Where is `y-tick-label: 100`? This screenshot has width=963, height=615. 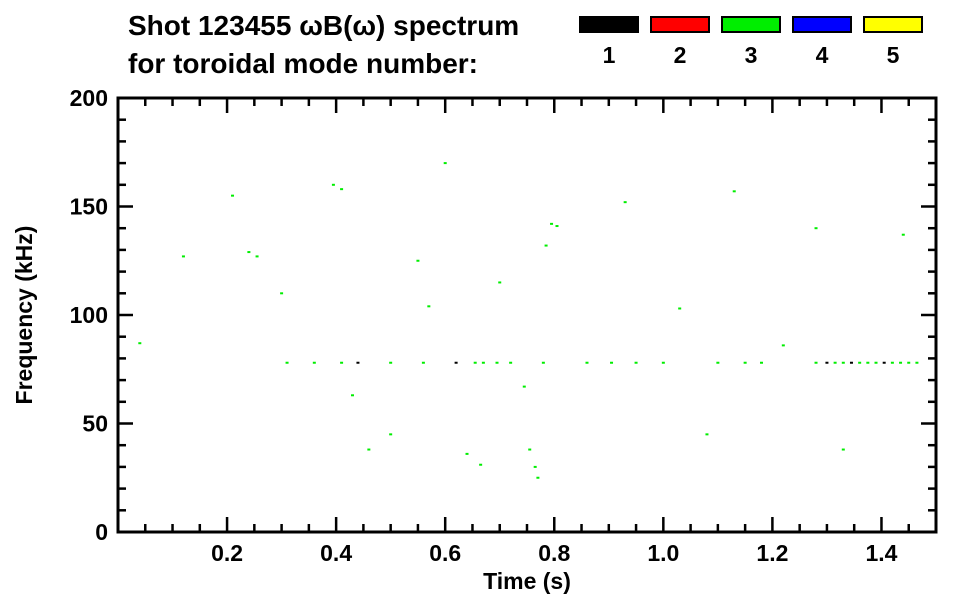
y-tick-label: 100 is located at coordinates (89, 315).